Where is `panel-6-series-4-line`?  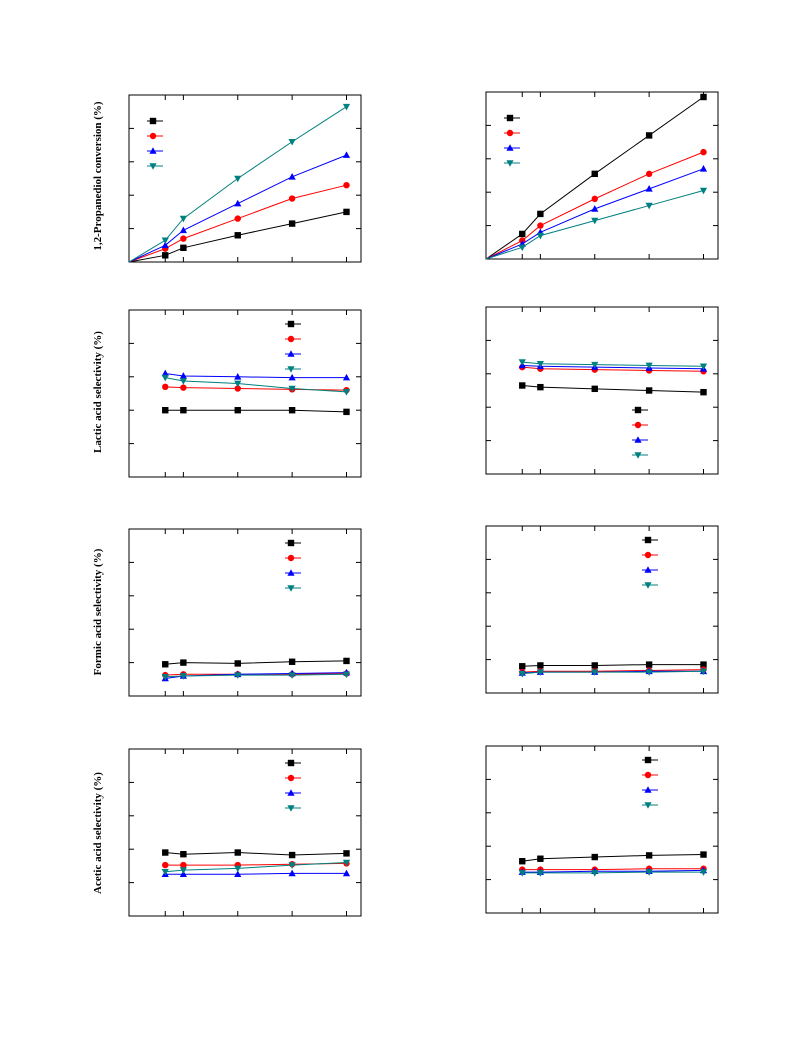
panel-6-series-4-line is located at coordinates (613, 672).